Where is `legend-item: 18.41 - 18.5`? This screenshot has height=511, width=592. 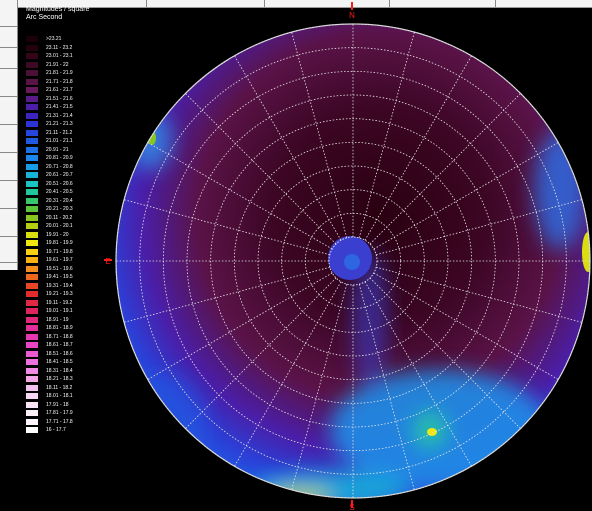 legend-item: 18.41 - 18.5 is located at coordinates (72, 362).